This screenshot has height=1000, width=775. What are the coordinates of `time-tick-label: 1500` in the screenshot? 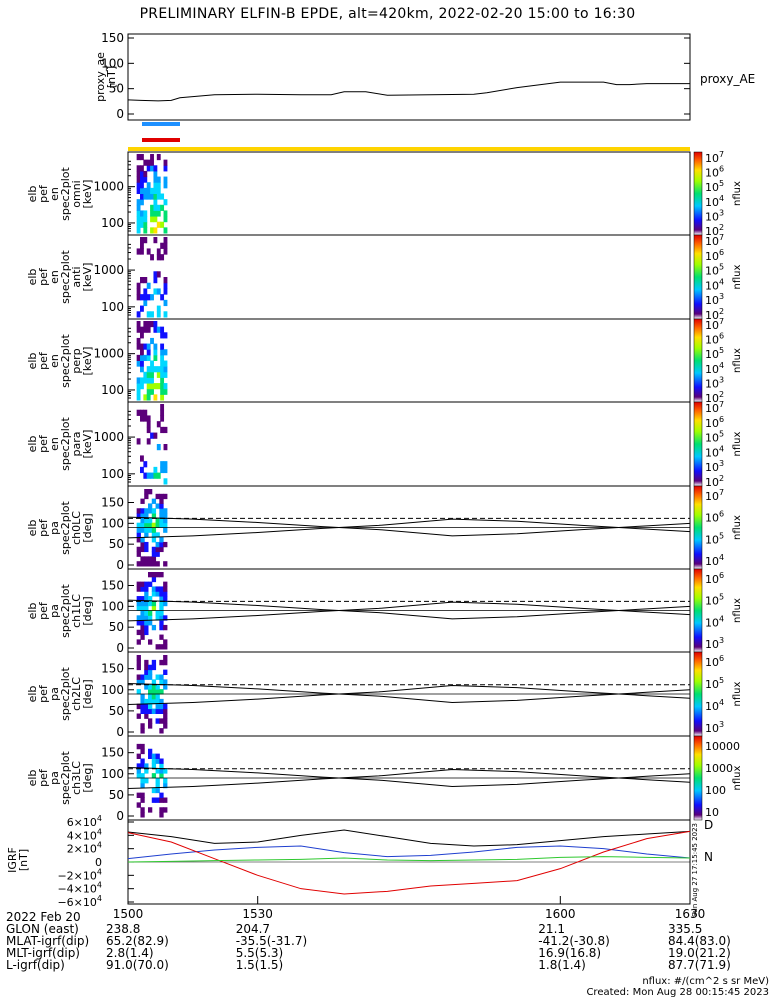 It's located at (128, 914).